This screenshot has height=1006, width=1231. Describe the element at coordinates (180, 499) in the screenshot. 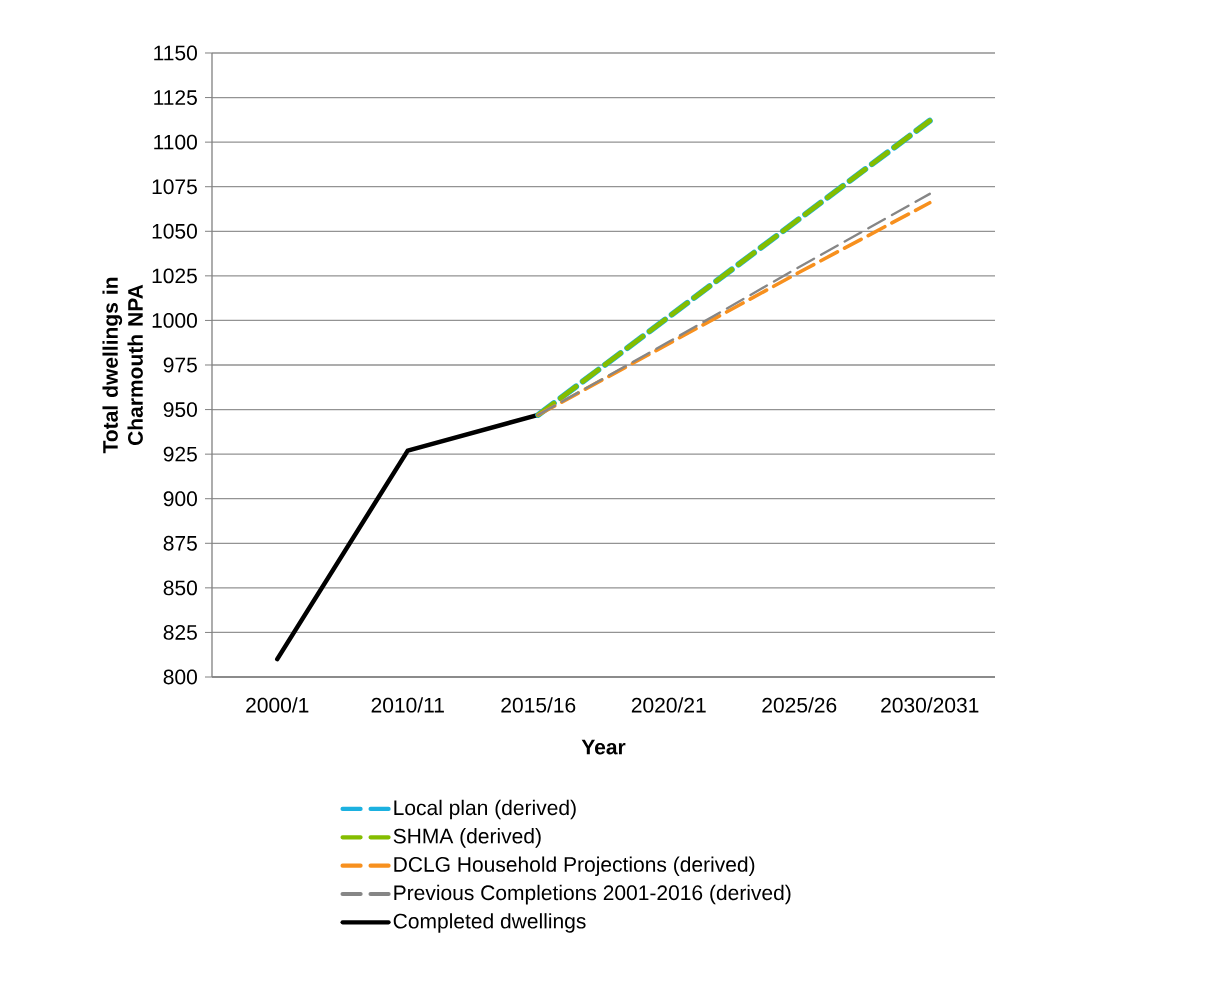

I see `y-tick-label: 900` at that location.